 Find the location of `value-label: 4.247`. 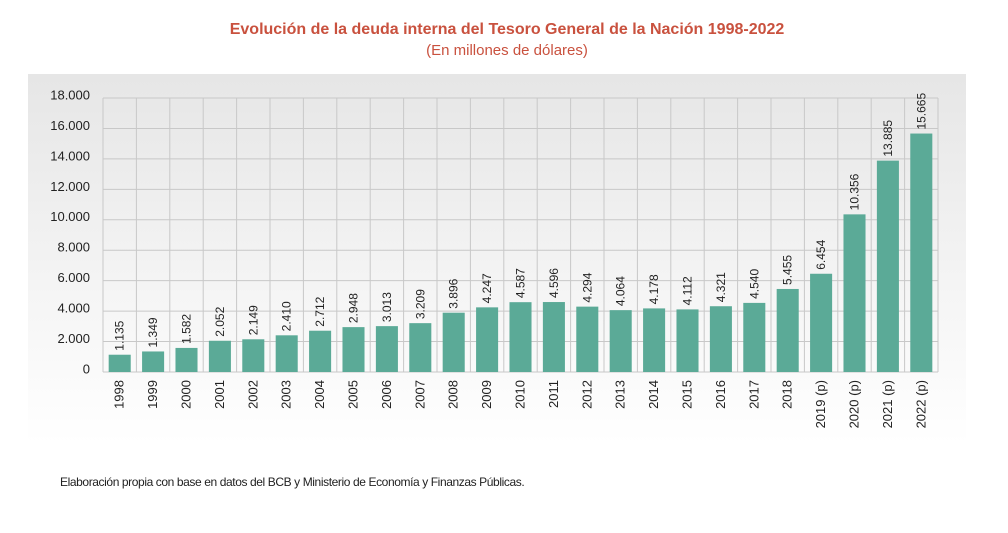

value-label: 4.247 is located at coordinates (487, 288).